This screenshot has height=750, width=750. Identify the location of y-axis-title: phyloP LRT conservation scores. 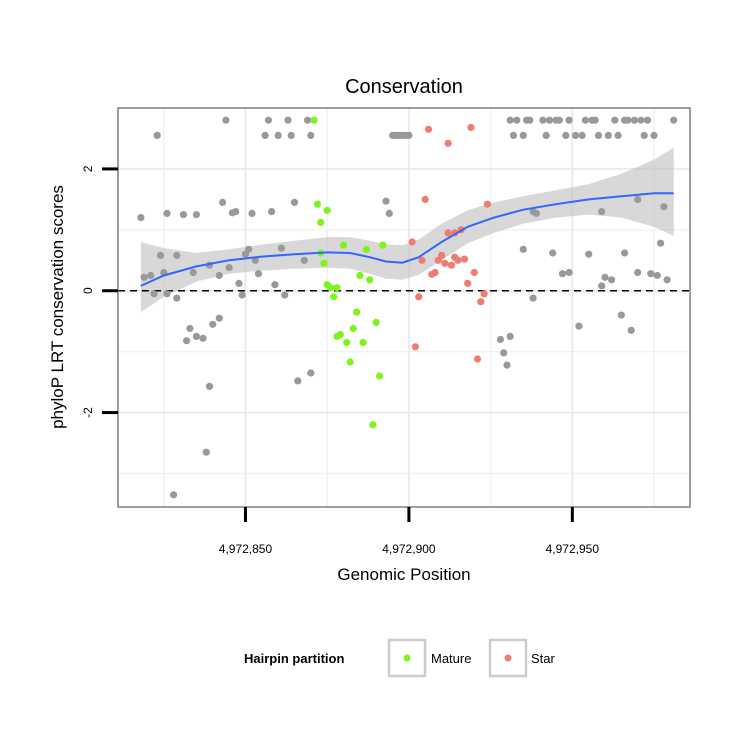
(57, 307).